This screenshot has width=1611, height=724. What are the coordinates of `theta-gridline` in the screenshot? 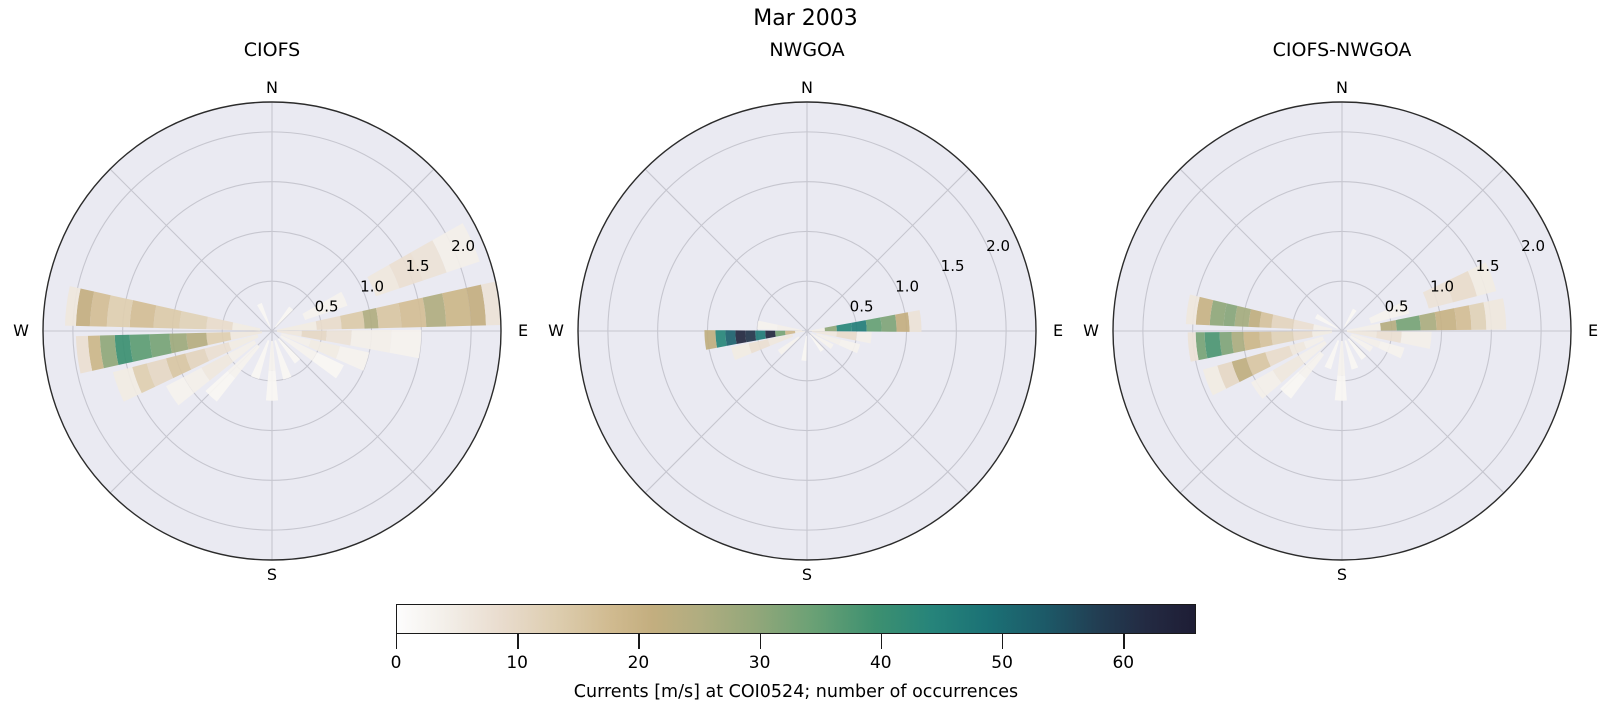 It's located at (1342, 331).